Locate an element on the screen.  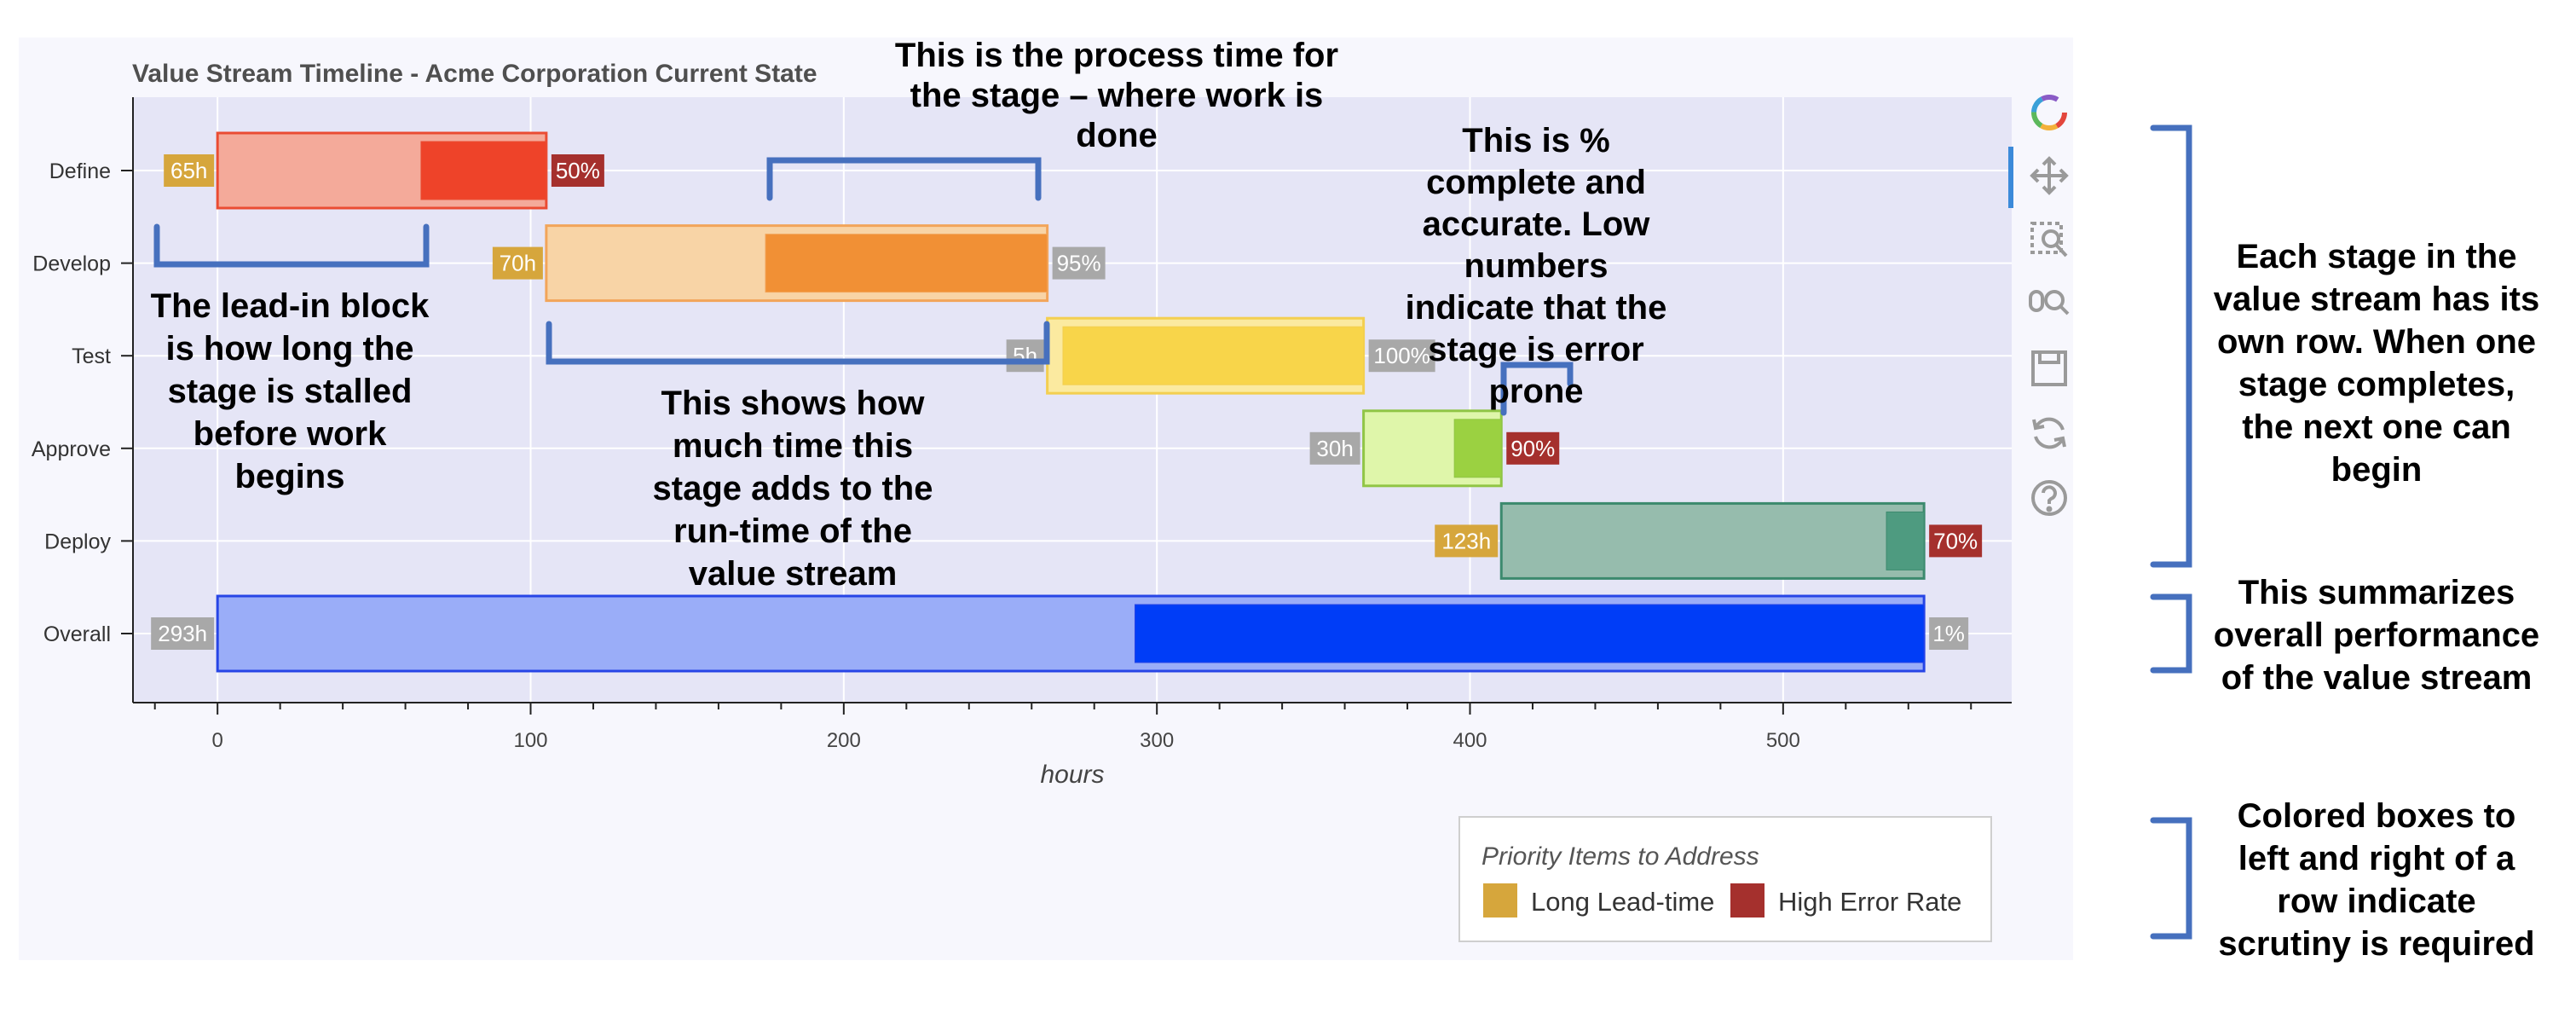
bracket-rows is located at coordinates (2171, 346).